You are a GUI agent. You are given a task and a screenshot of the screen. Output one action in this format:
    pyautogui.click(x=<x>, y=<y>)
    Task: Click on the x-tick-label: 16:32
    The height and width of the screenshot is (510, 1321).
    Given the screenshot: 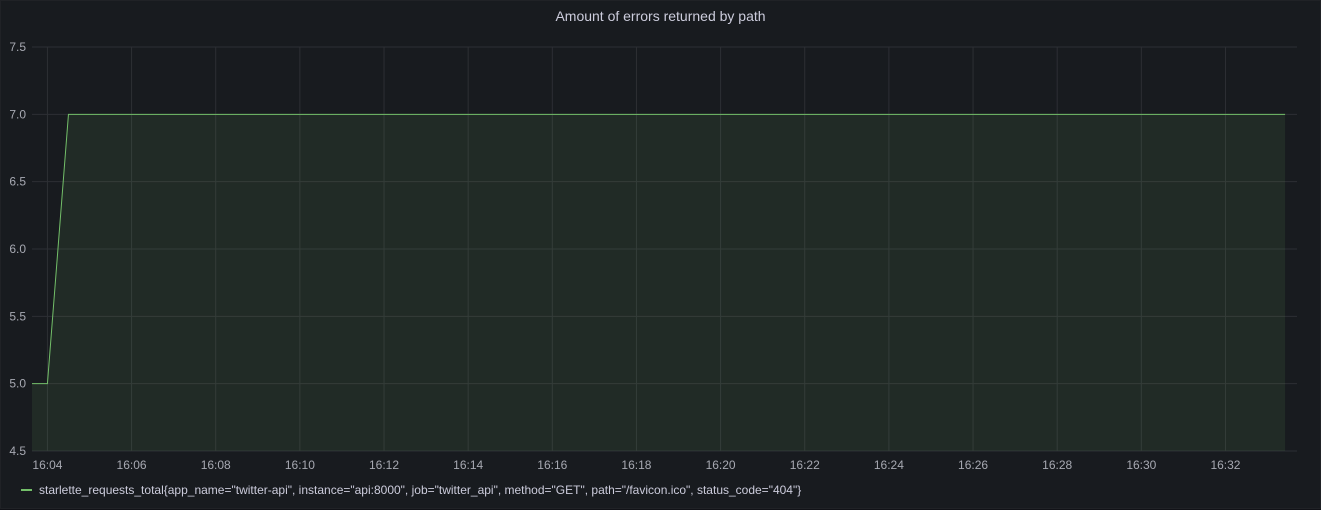 What is the action you would take?
    pyautogui.click(x=1225, y=465)
    